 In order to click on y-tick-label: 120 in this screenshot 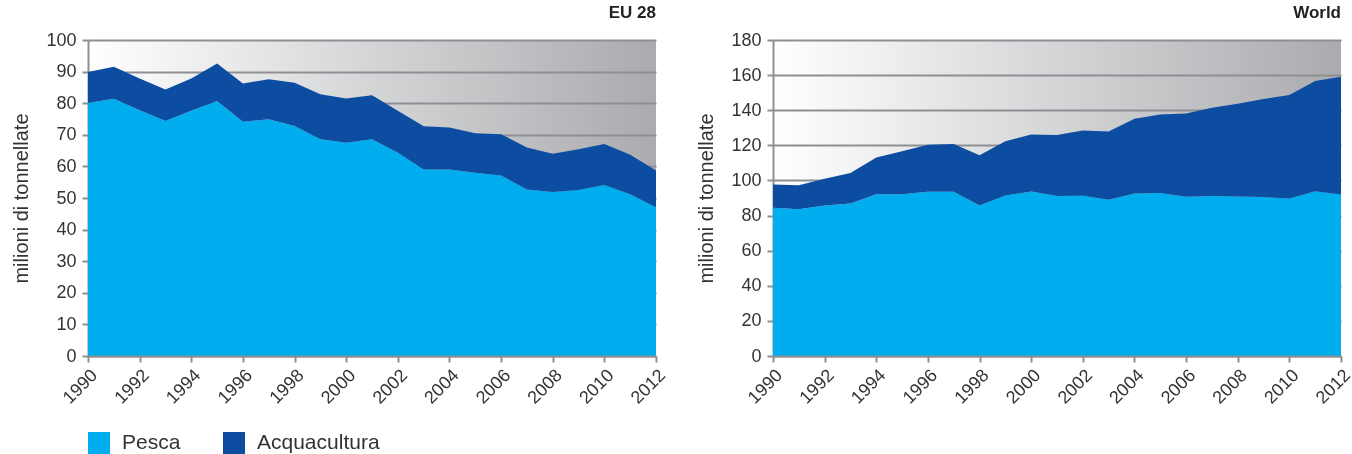, I will do `click(746, 144)`.